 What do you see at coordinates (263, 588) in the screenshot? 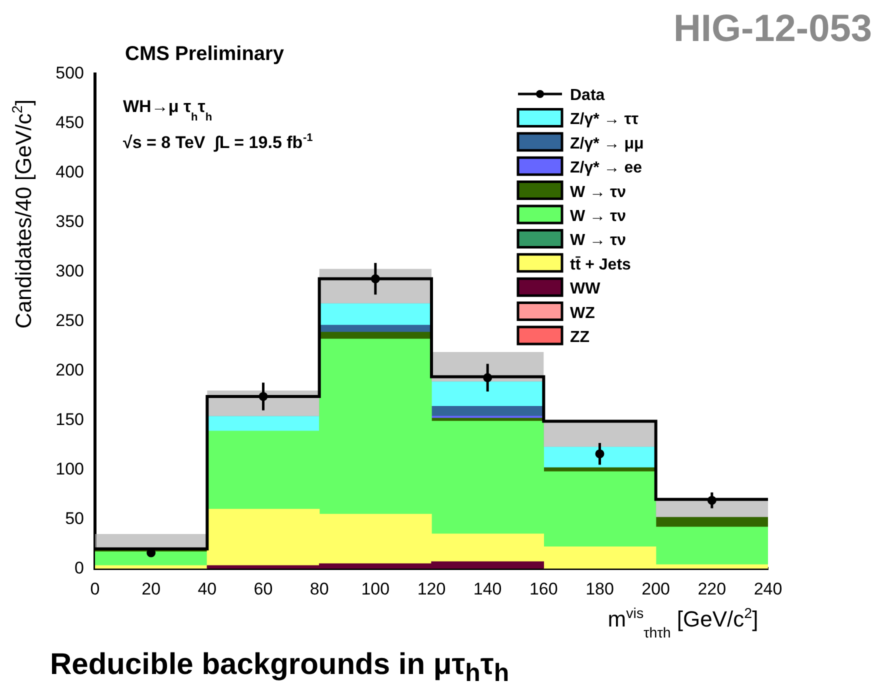
I see `x-tick-label: 60` at bounding box center [263, 588].